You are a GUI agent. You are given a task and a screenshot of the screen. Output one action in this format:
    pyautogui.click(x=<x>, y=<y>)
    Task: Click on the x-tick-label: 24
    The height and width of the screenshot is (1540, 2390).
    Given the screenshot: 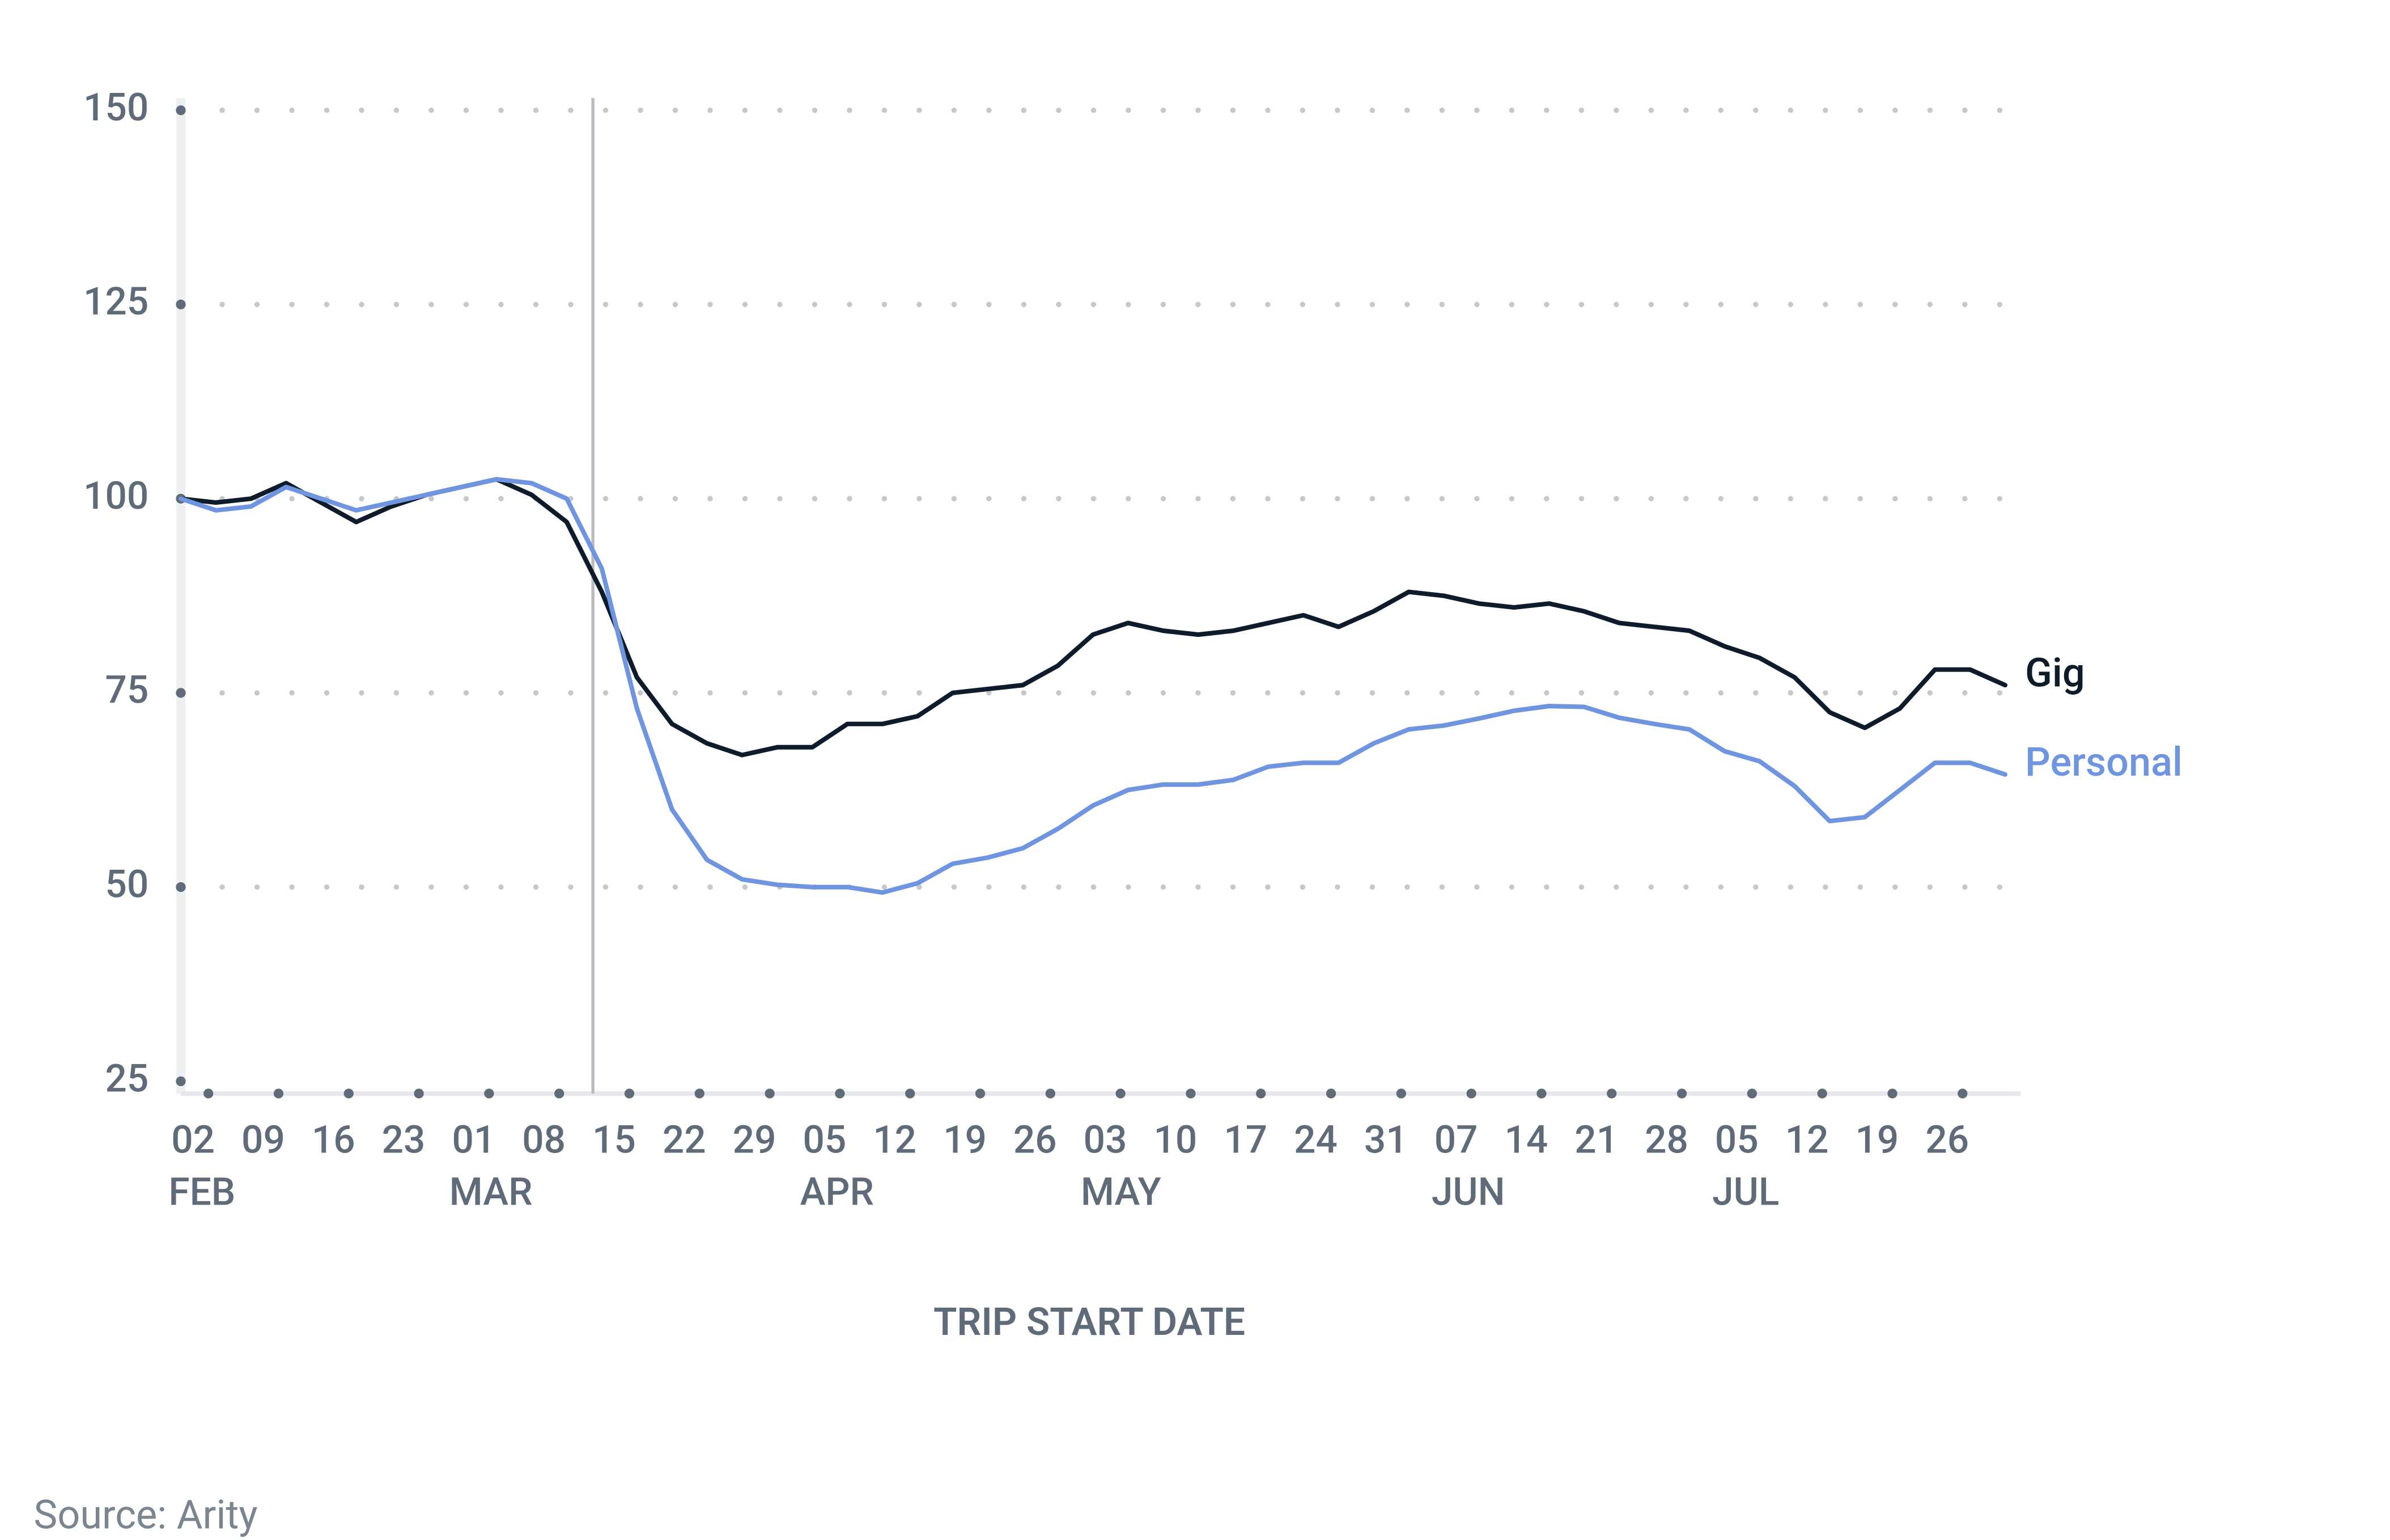 What is the action you would take?
    pyautogui.click(x=1316, y=1139)
    